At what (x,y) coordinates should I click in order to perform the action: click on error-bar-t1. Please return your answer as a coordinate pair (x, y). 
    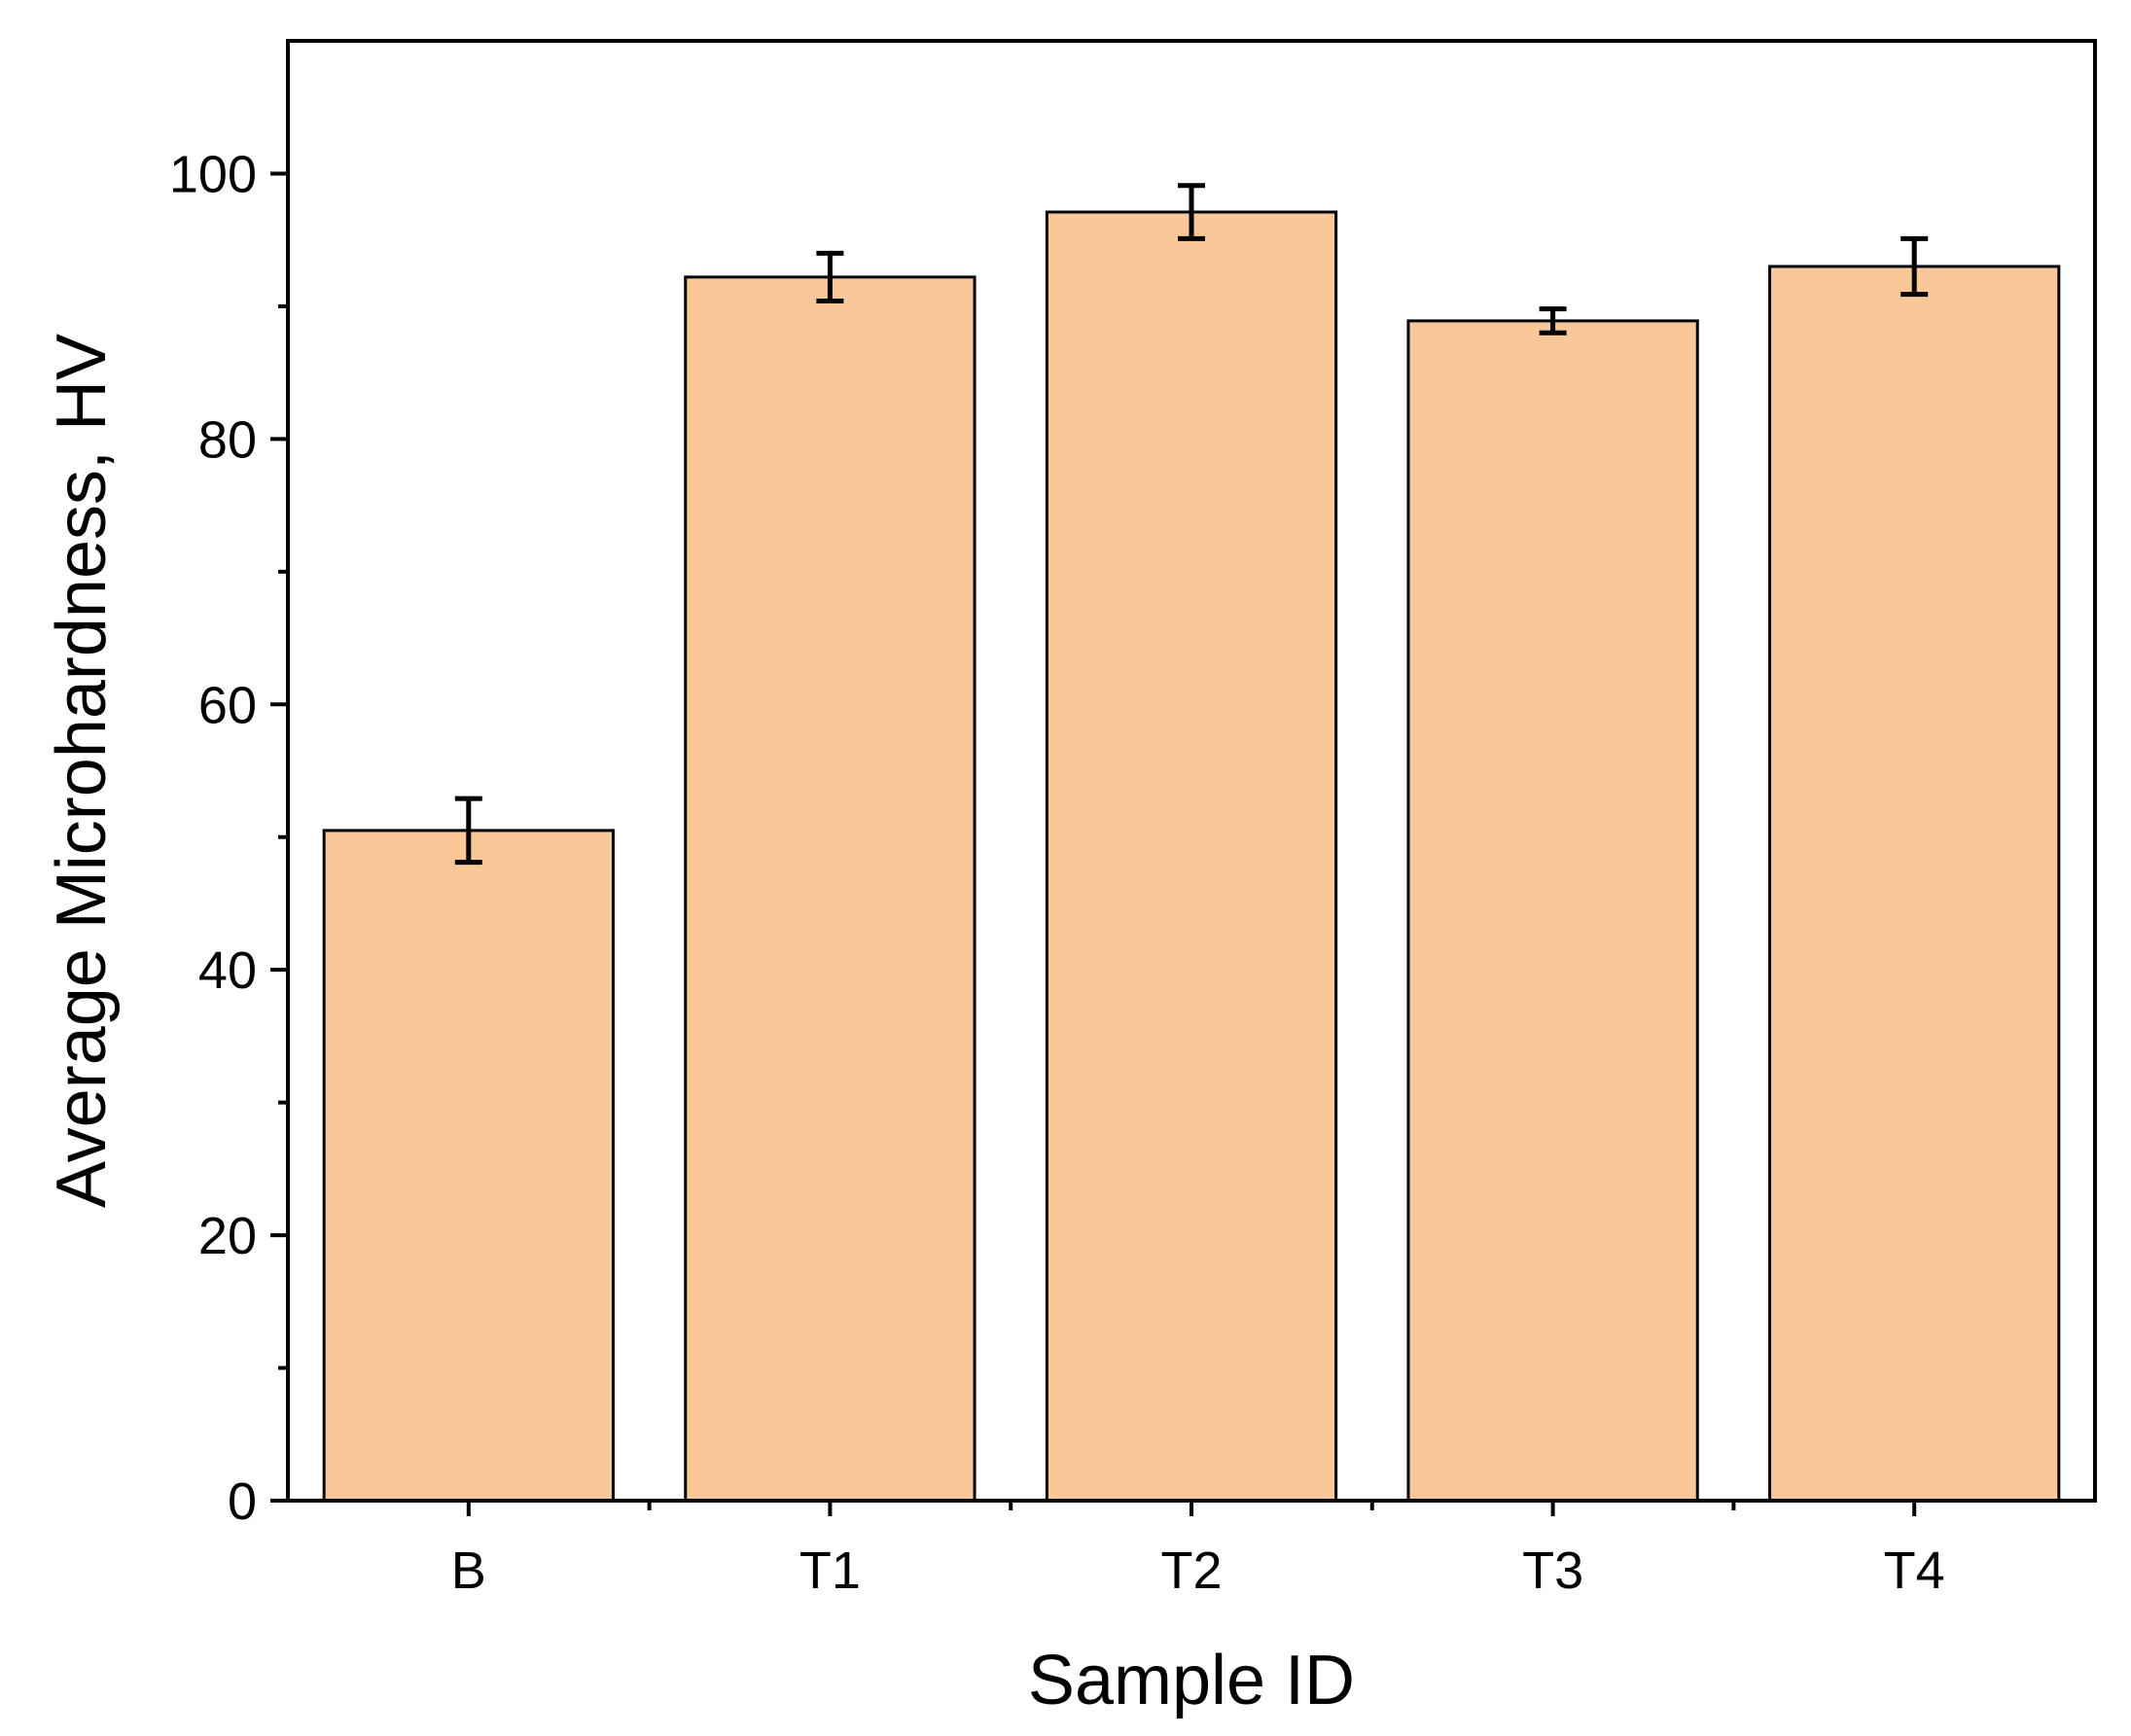
    Looking at the image, I should click on (830, 276).